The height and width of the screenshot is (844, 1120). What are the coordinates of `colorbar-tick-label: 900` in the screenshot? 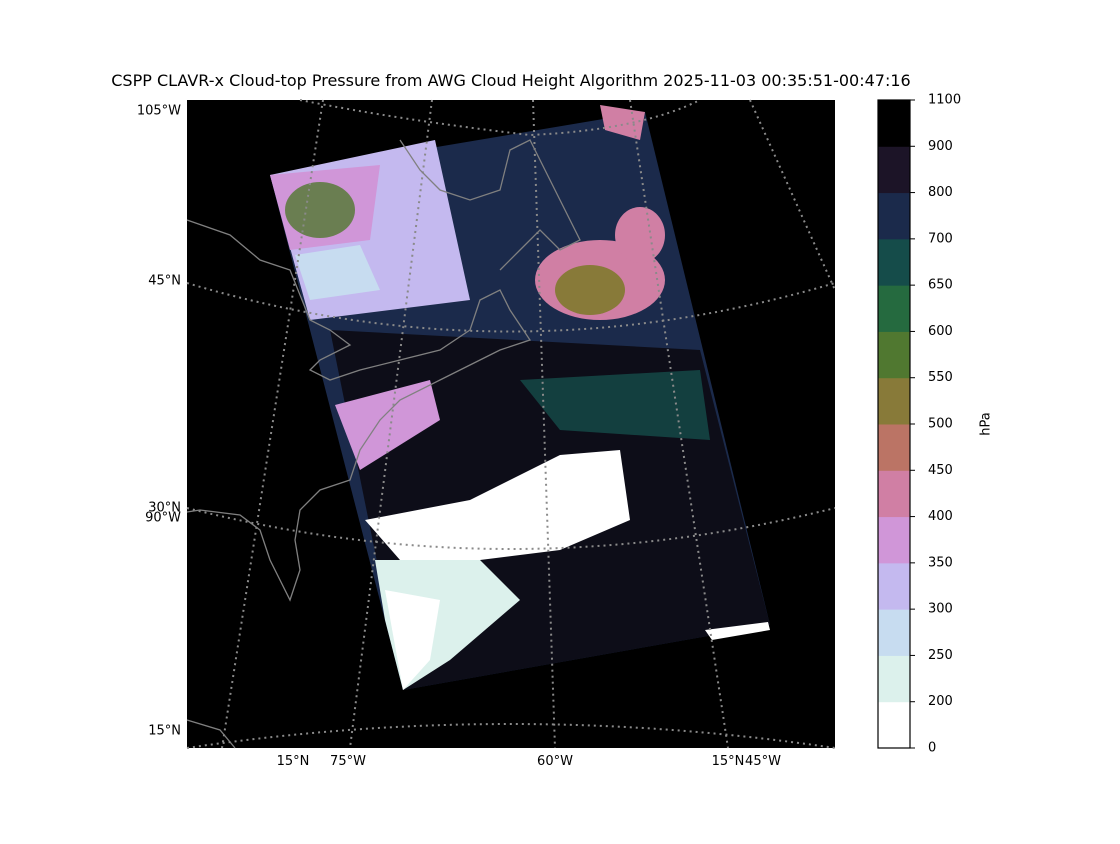 It's located at (940, 146).